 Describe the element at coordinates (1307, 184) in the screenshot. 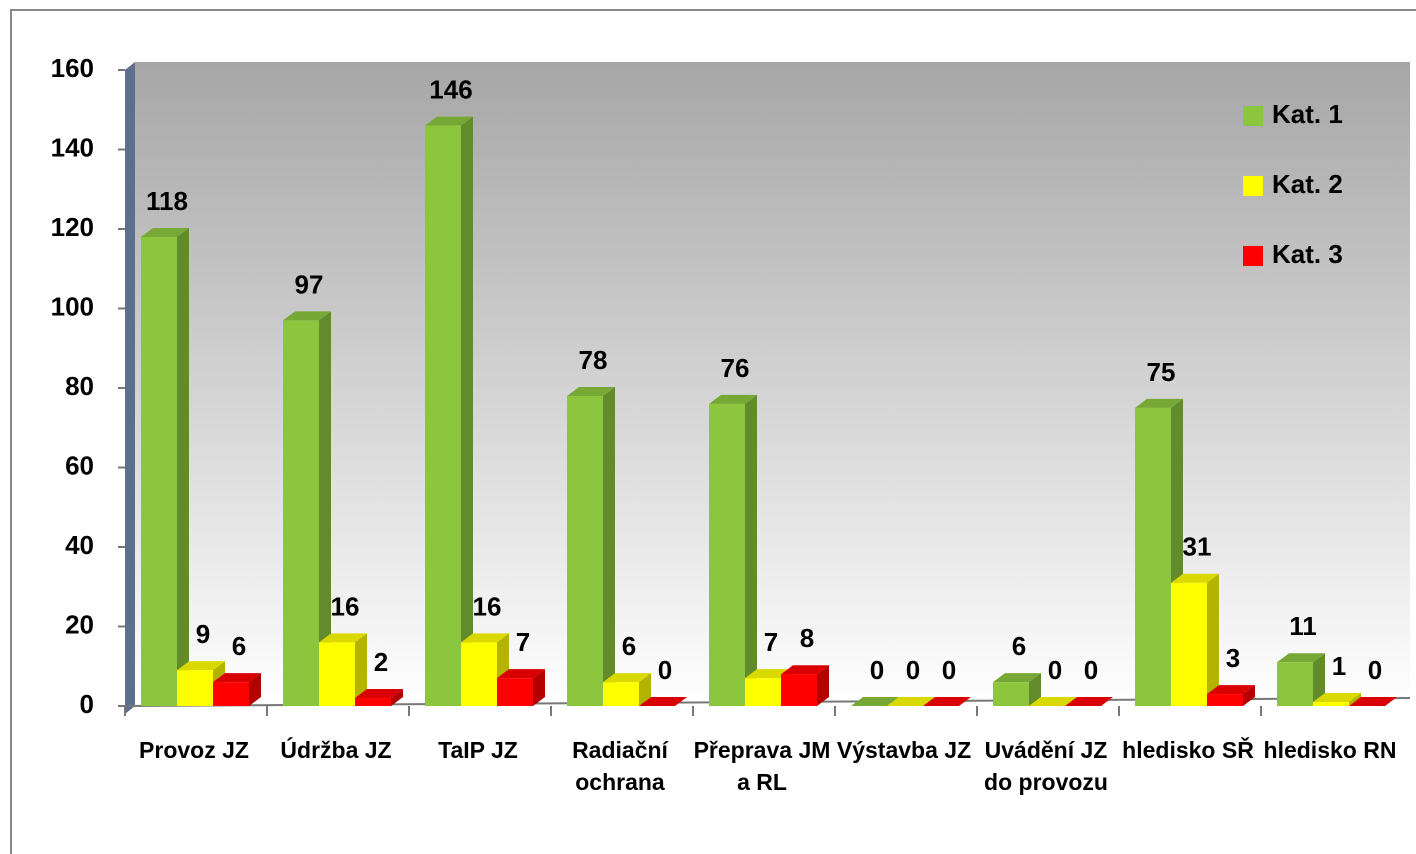

I see `legend-label: Kat. 2` at that location.